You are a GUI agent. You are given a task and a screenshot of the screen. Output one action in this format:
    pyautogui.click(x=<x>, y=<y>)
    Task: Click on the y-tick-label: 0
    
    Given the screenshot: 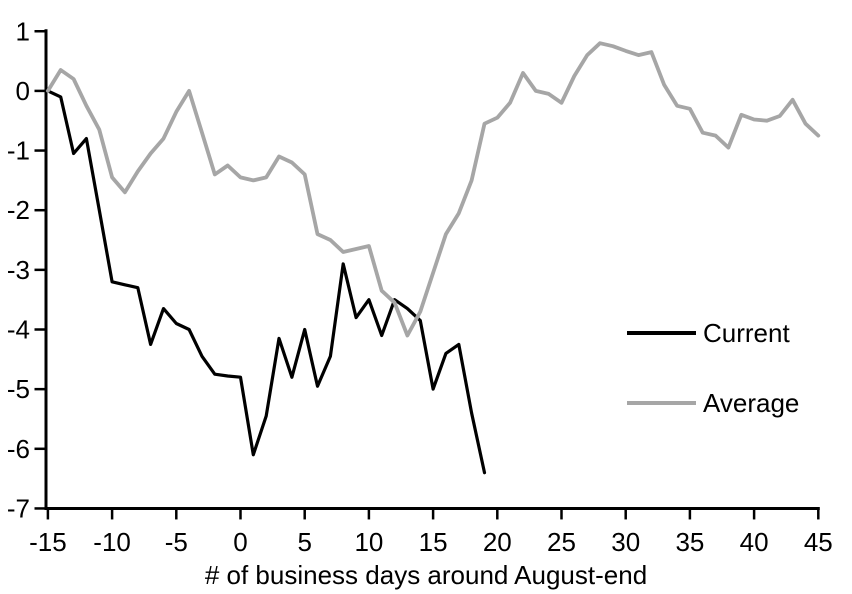 What is the action you would take?
    pyautogui.click(x=23, y=91)
    